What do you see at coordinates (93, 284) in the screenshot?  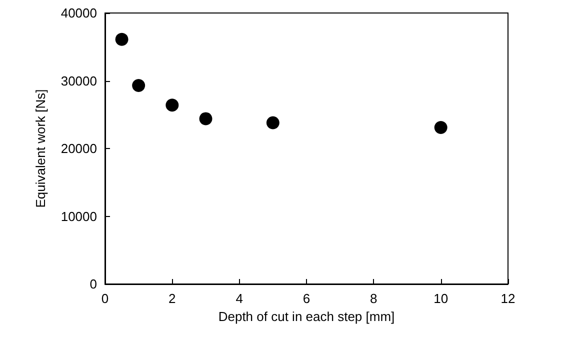 I see `y-tick-label: 0` at bounding box center [93, 284].